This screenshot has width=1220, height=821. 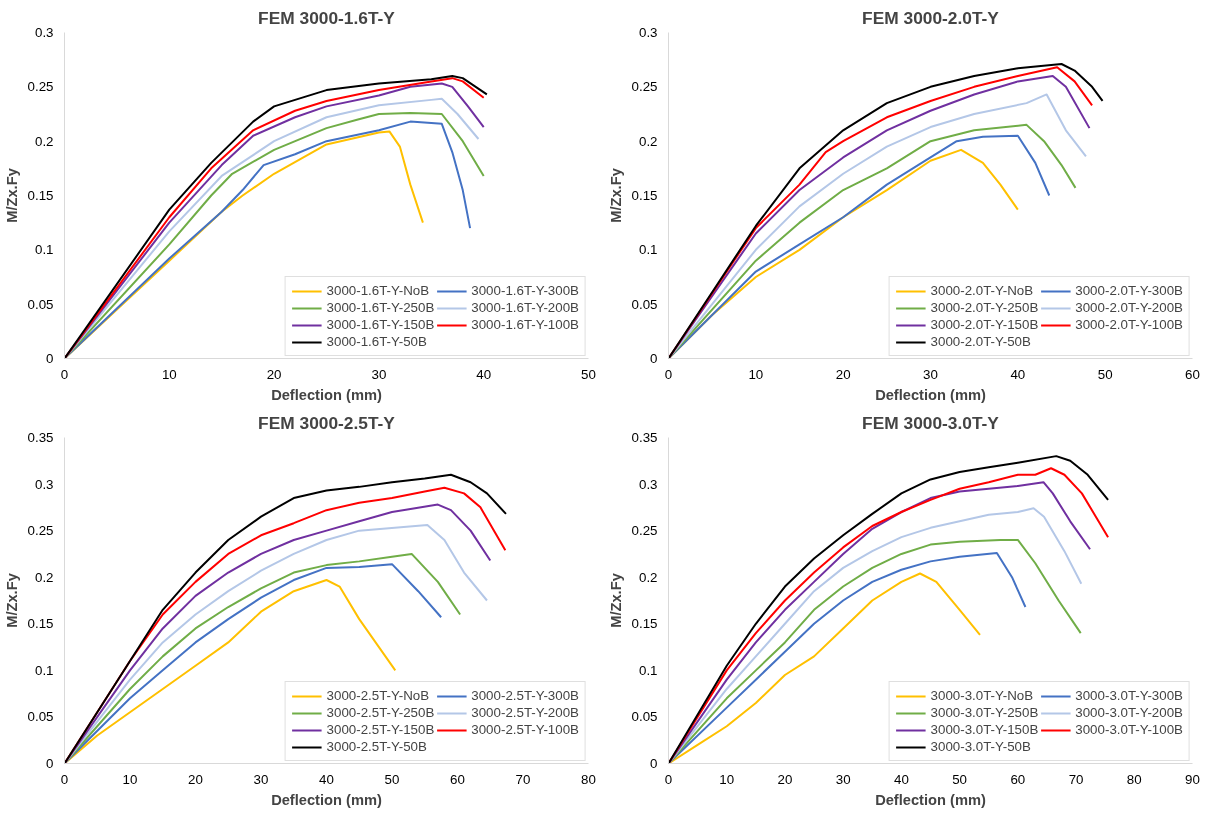 What do you see at coordinates (1129, 729) in the screenshot?
I see `legend-label: 3000-3.0T-Y-100B` at bounding box center [1129, 729].